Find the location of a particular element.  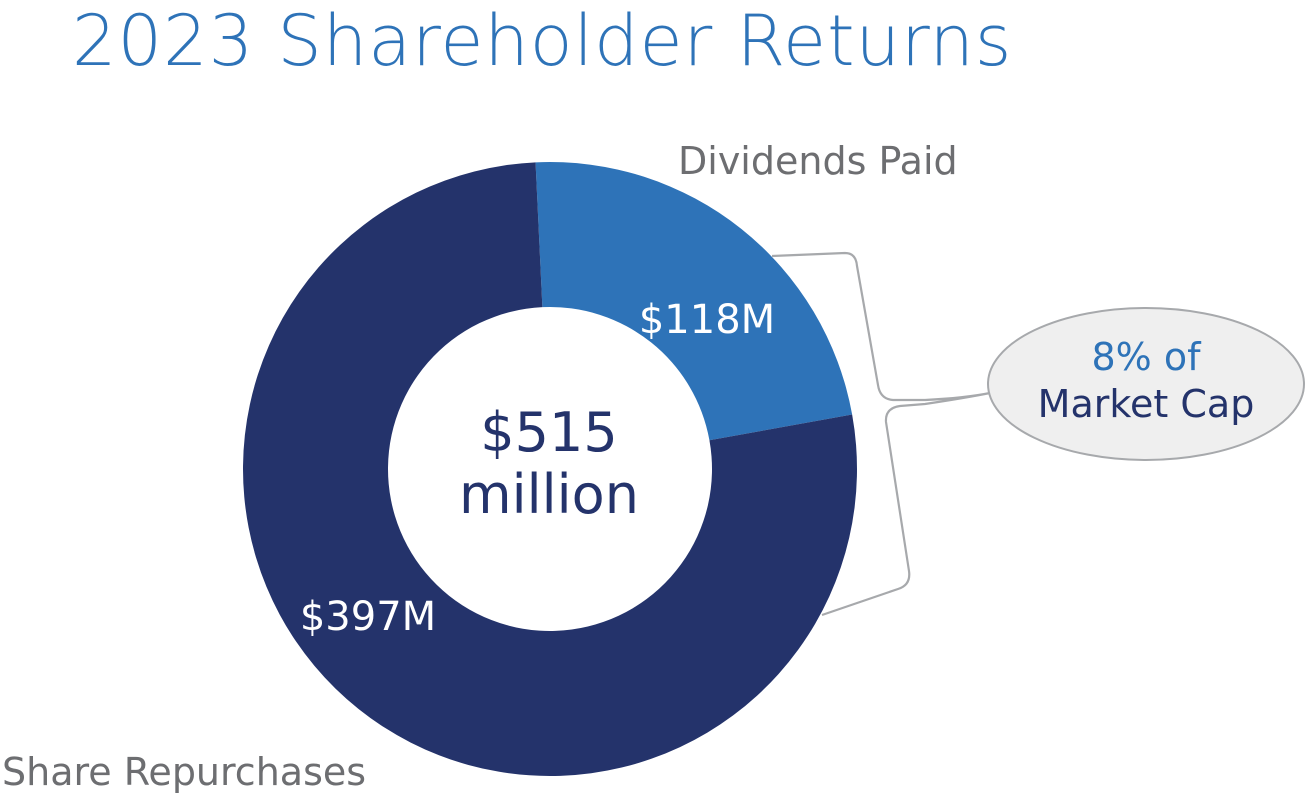

slice-label-dividends: $118M is located at coordinates (707, 320).